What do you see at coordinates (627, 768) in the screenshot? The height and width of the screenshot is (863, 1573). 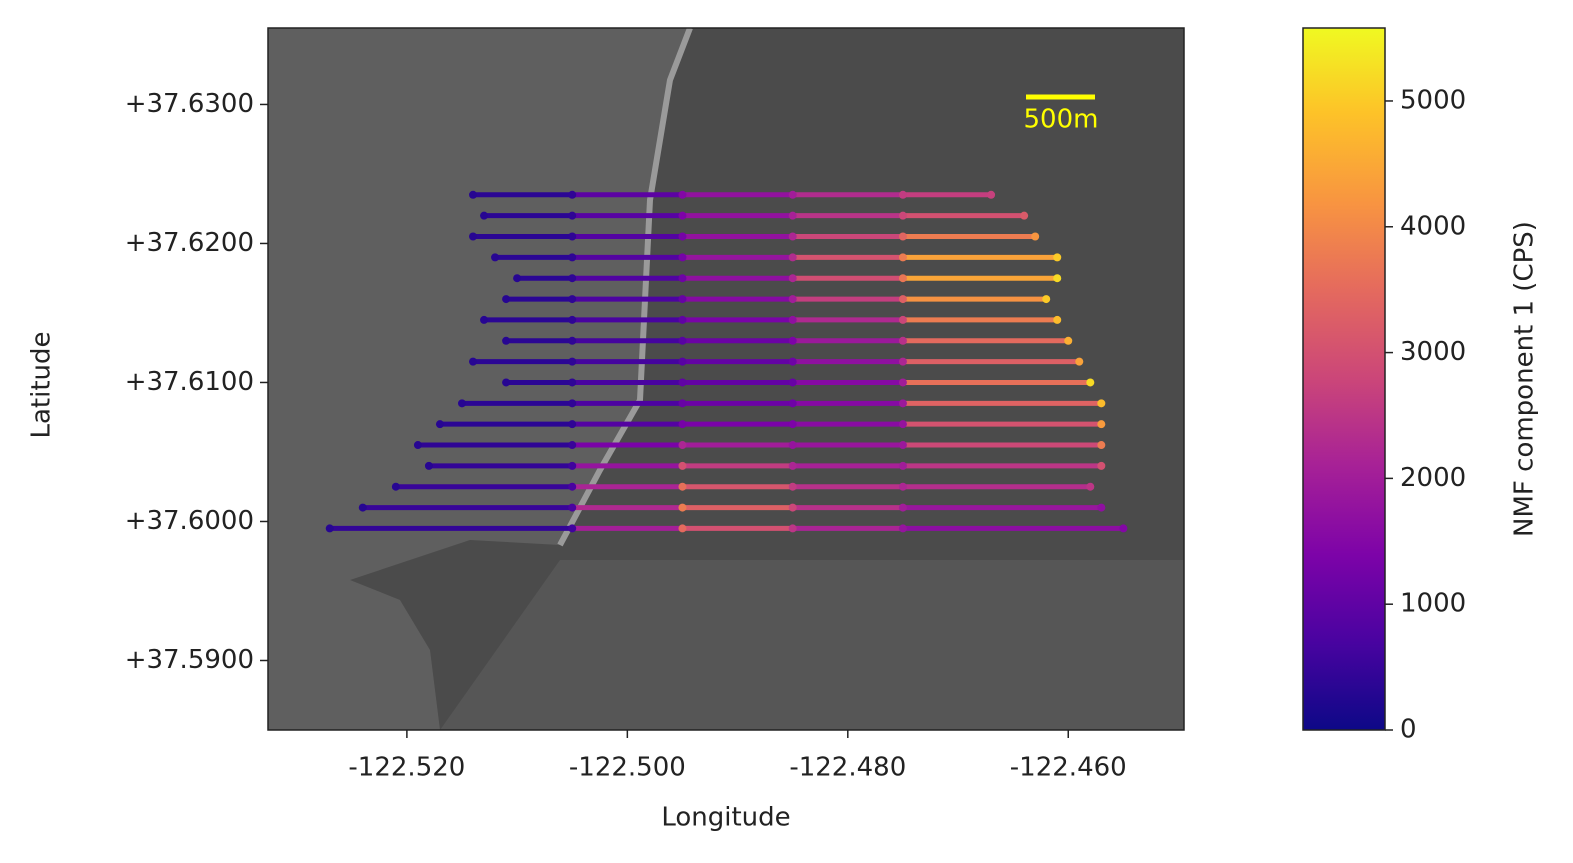 I see `x-tick-label: -122.500` at bounding box center [627, 768].